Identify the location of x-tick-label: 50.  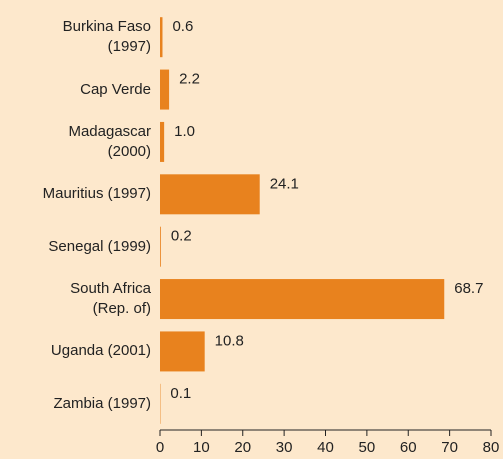
(367, 447).